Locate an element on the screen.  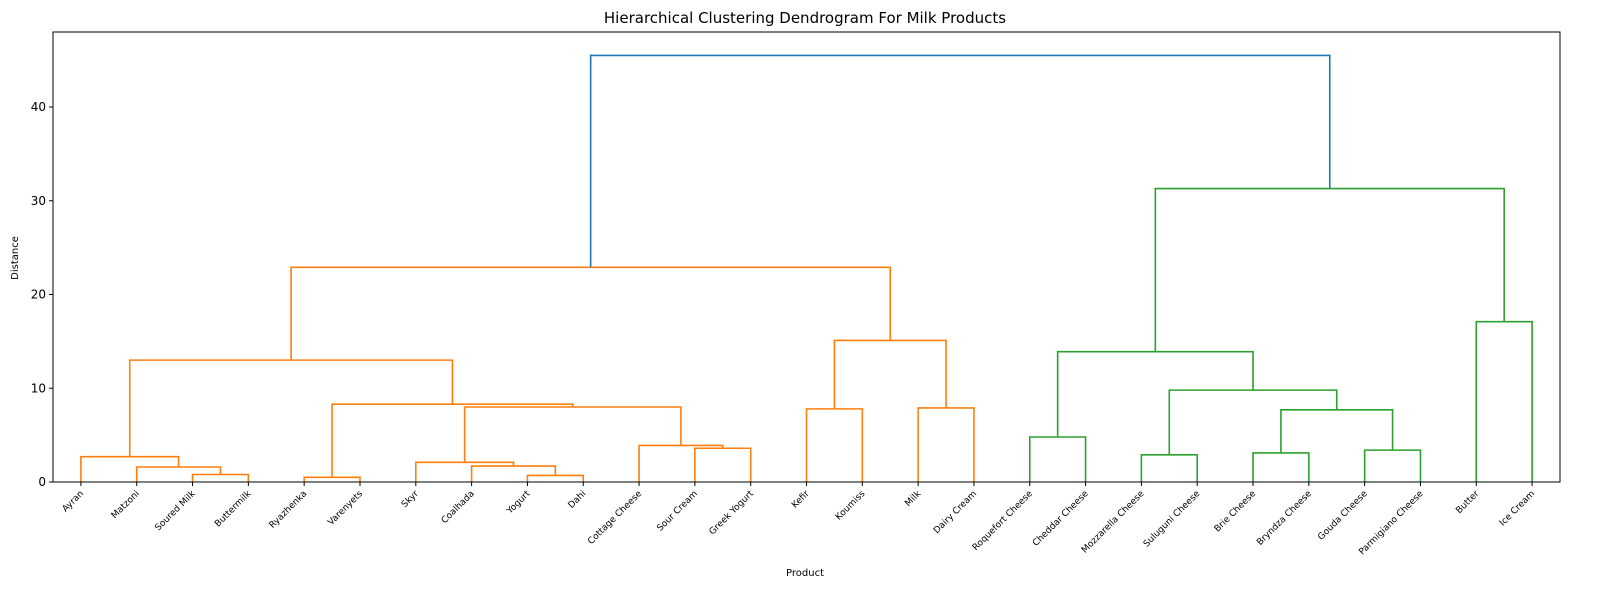
link-m23 is located at coordinates (1504, 401).